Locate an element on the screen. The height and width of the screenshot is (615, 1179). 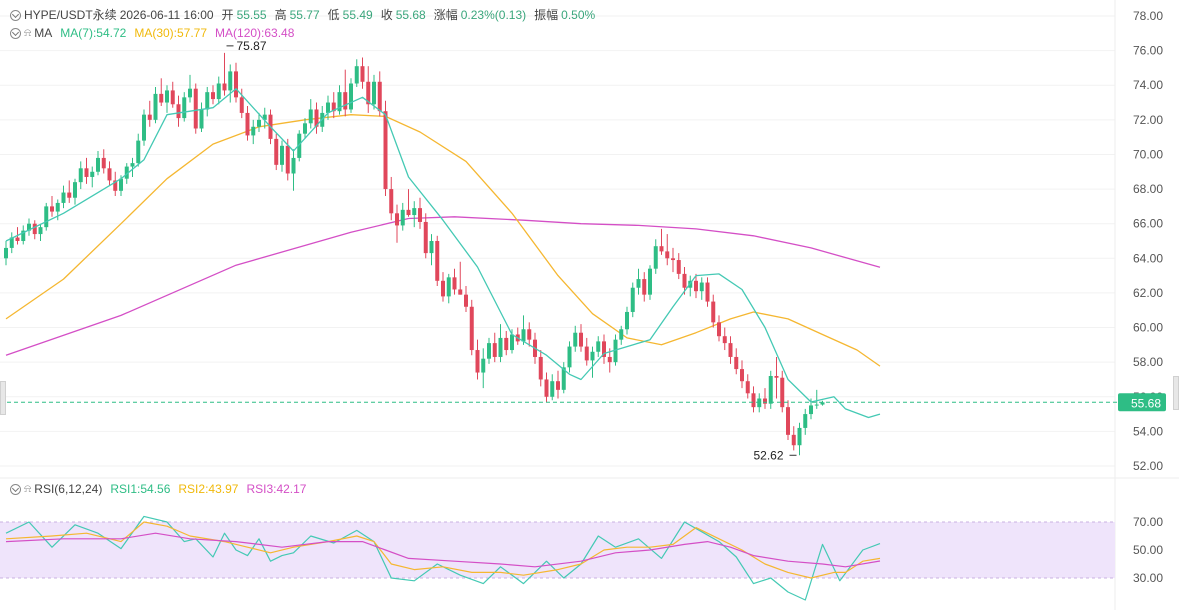
last-price-badge is located at coordinates (1142, 402).